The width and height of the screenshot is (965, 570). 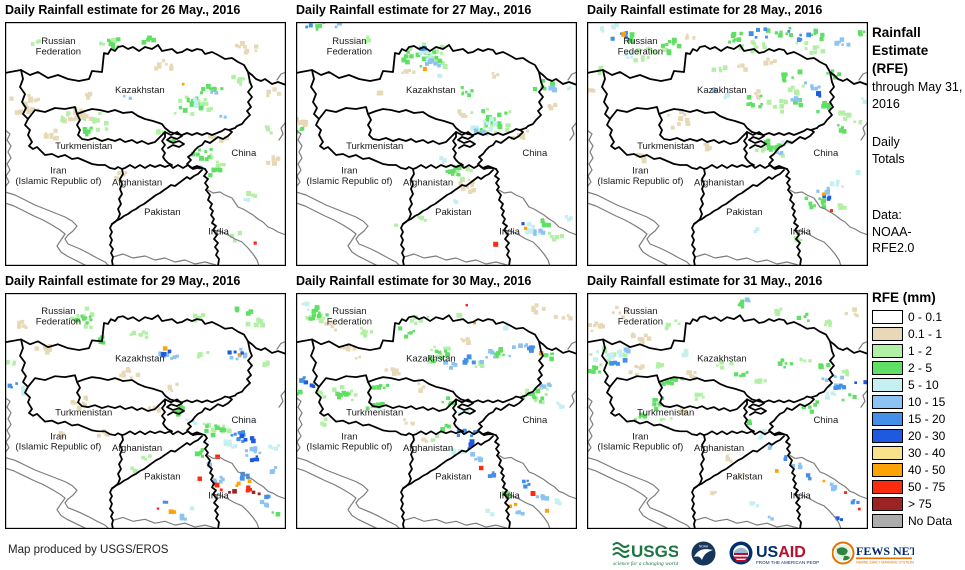 I want to click on legend-label: > 75, so click(x=920, y=503).